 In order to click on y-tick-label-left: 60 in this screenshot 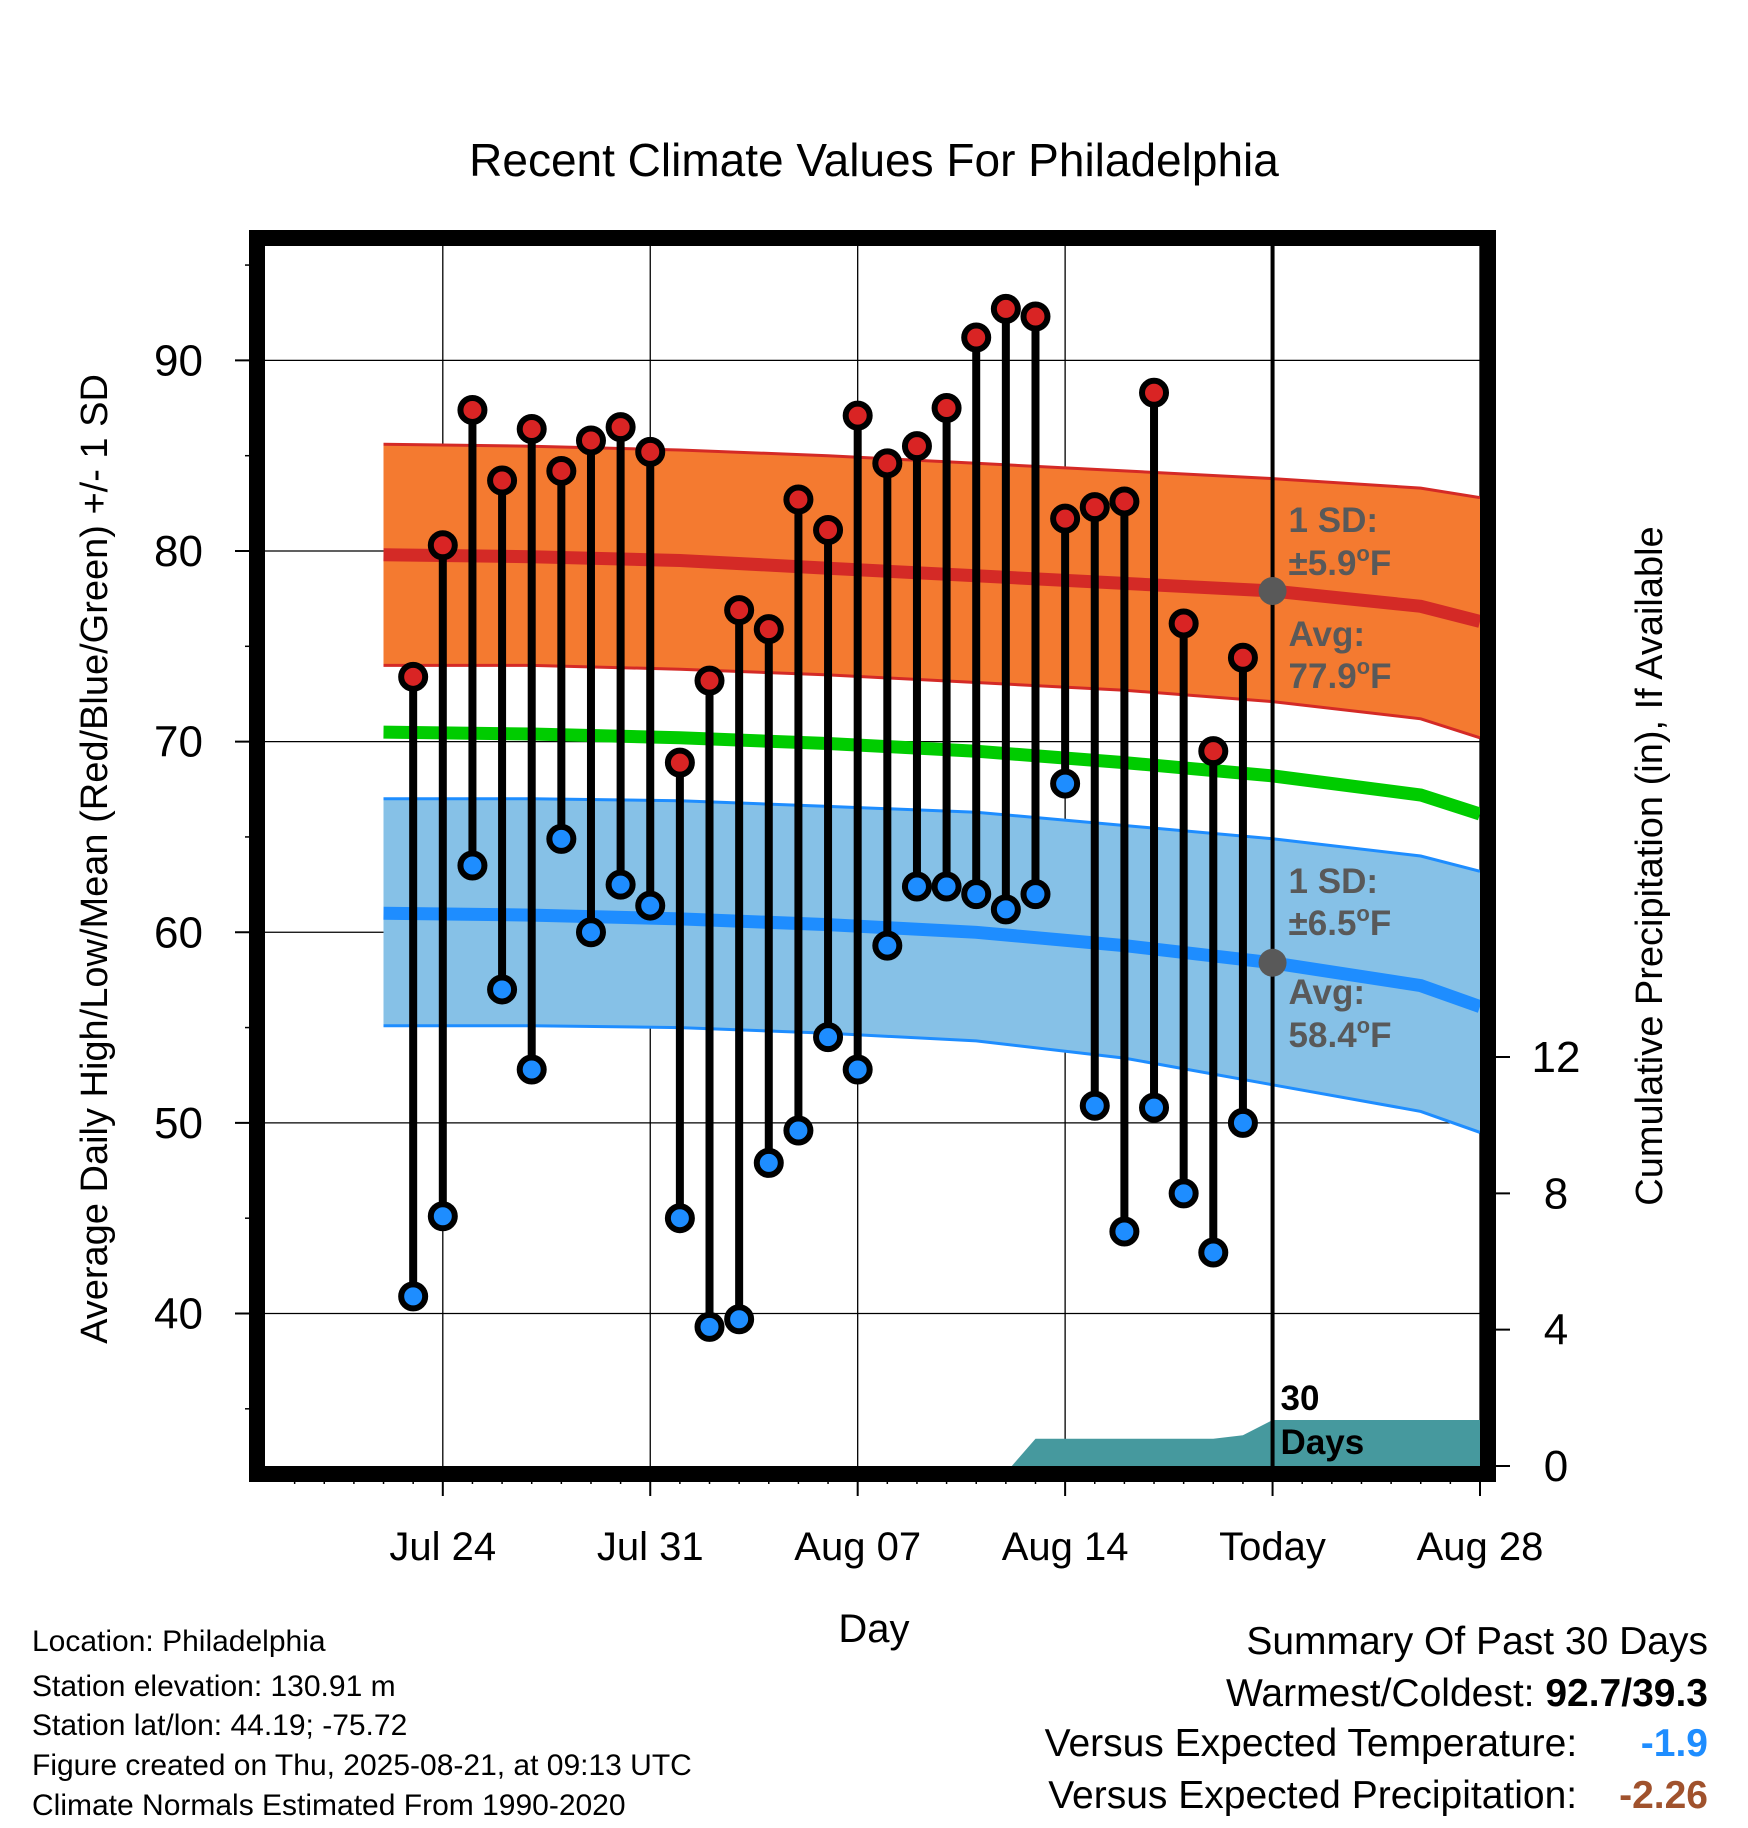, I will do `click(178, 932)`.